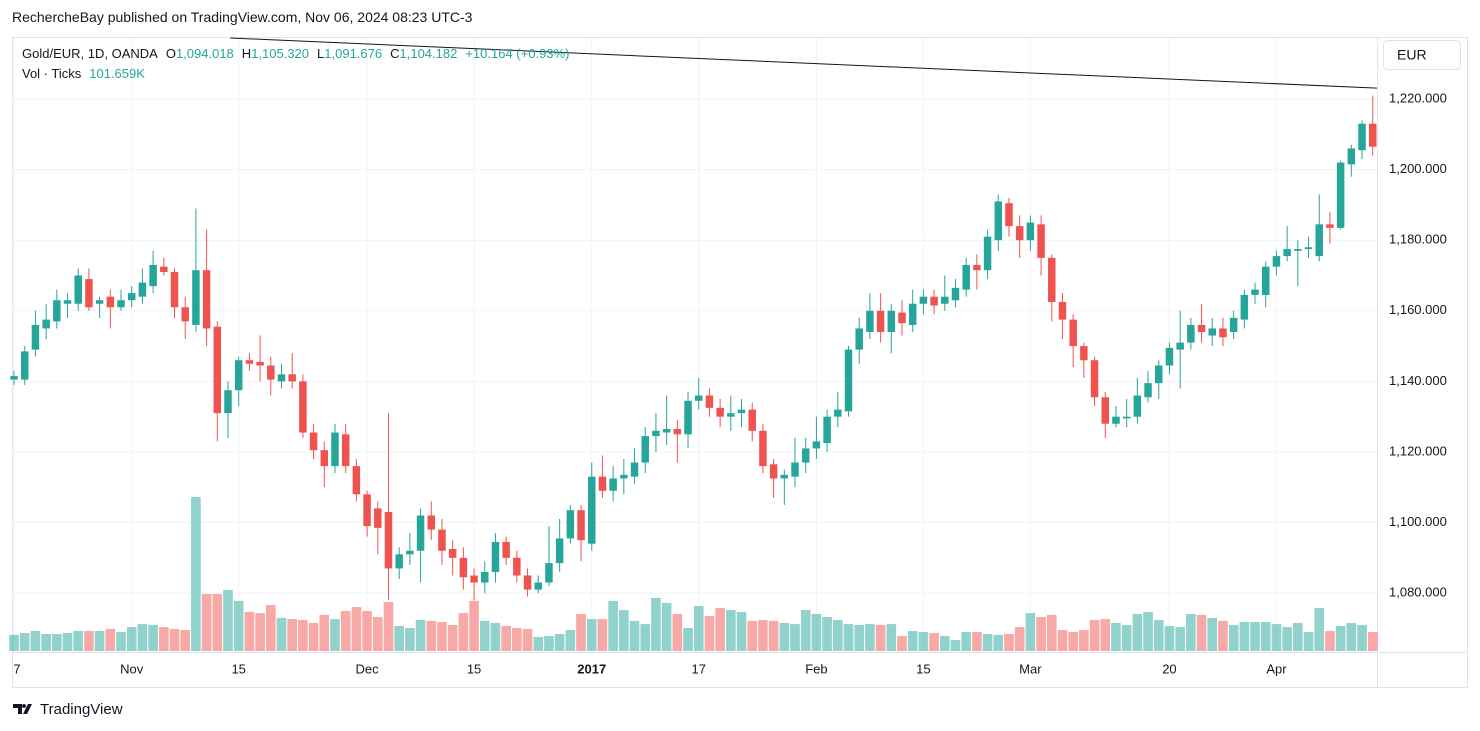  What do you see at coordinates (1418, 168) in the screenshot?
I see `y-tick-label: 1,200.000` at bounding box center [1418, 168].